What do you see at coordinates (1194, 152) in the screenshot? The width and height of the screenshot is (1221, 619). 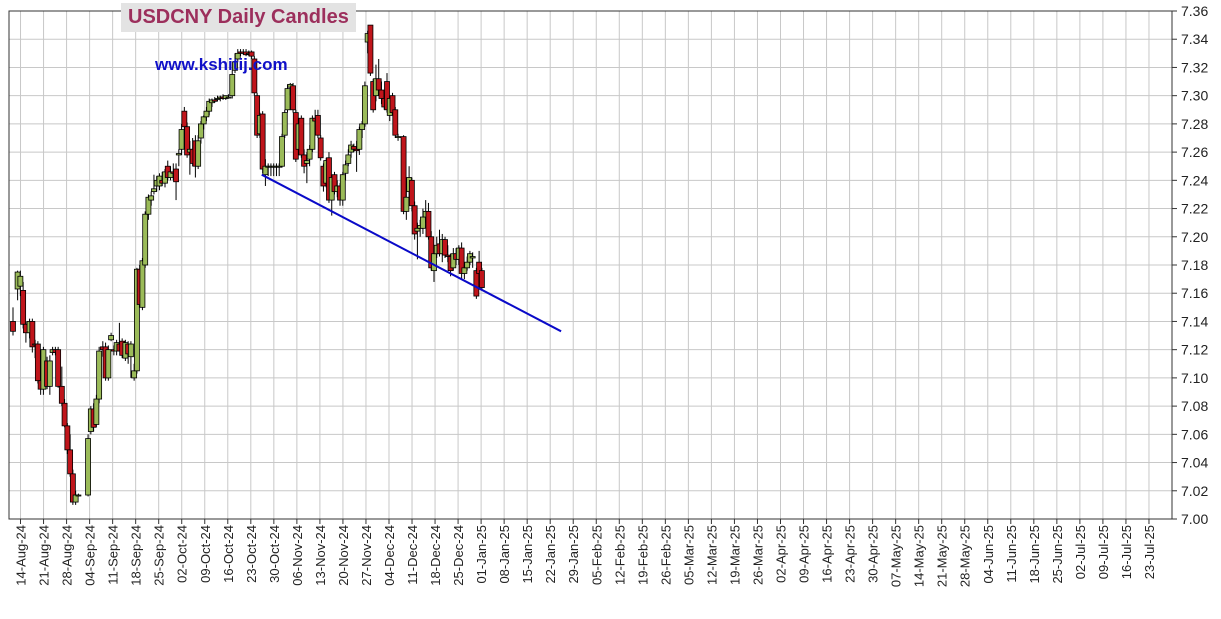 I see `y-tick-label: 7.26` at bounding box center [1194, 152].